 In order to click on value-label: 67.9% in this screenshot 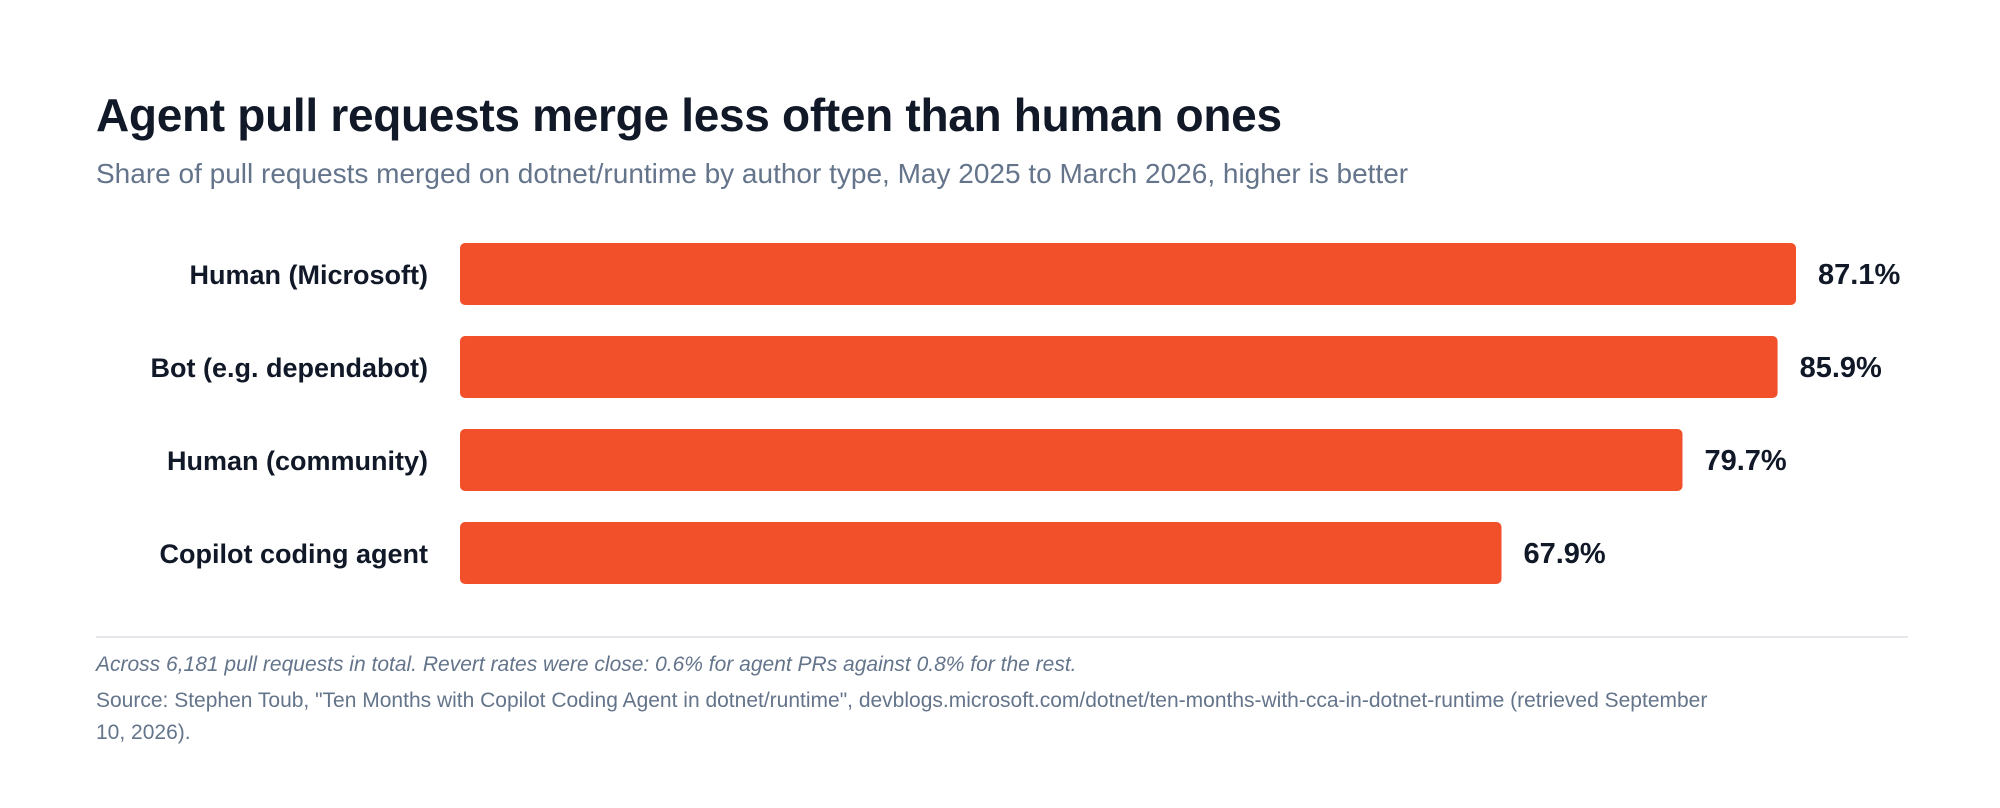, I will do `click(1564, 554)`.